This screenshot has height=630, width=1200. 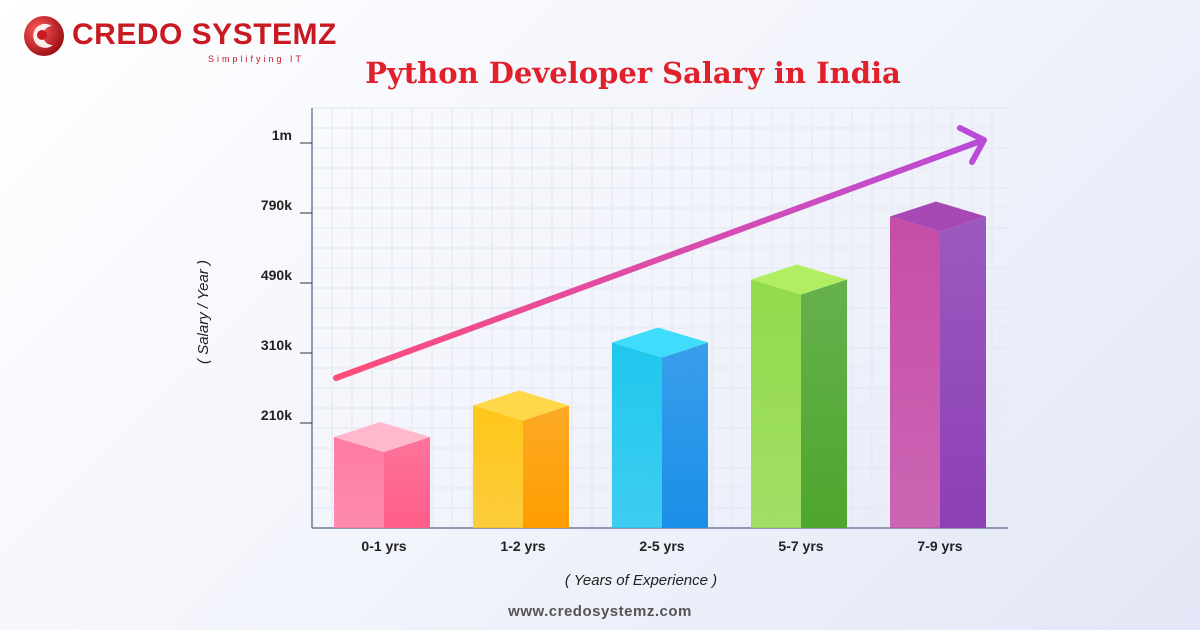 I want to click on y-axis-title: ( Salary / Year ), so click(x=203, y=312).